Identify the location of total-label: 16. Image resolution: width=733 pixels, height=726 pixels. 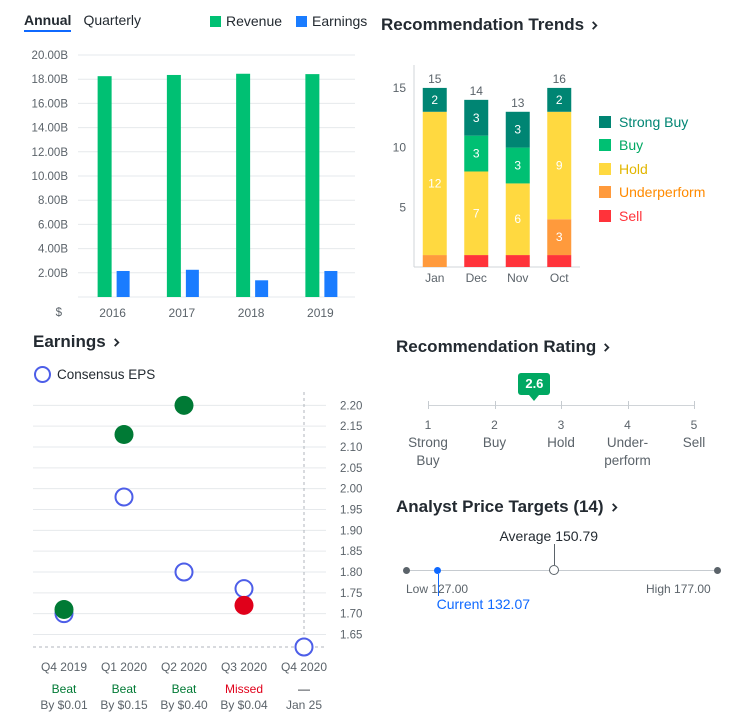
(560, 79).